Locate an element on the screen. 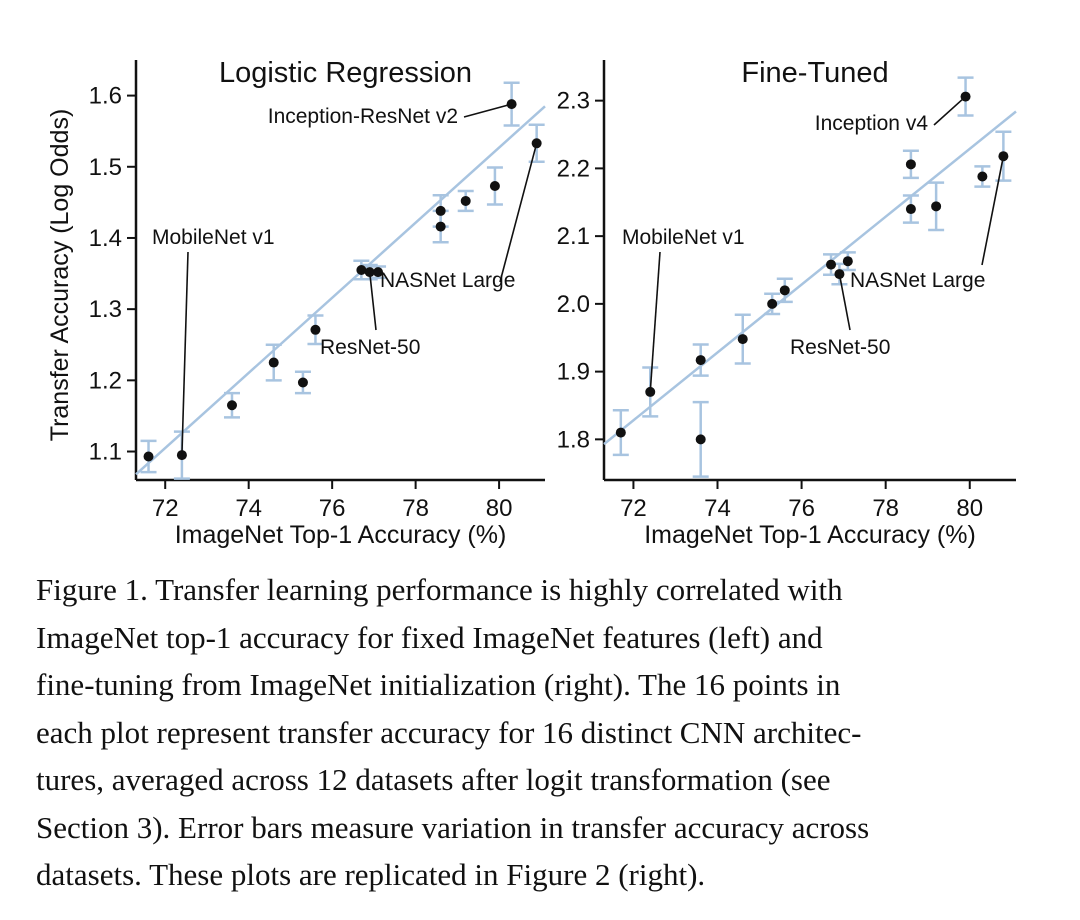 This screenshot has width=1080, height=920. y-tick-label: 2.3 is located at coordinates (573, 101).